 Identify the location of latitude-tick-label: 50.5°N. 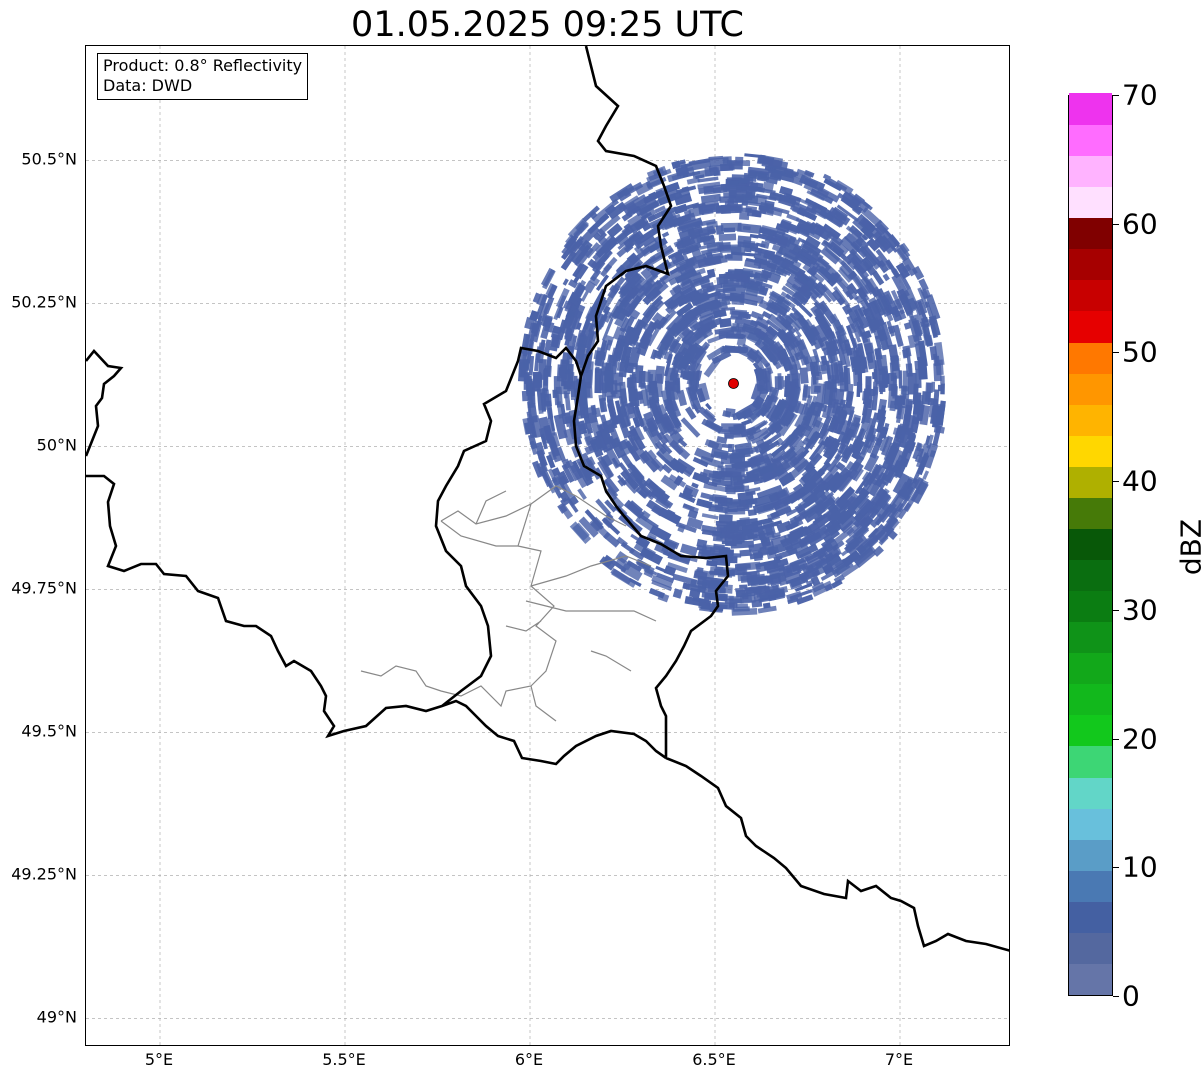
(49, 159).